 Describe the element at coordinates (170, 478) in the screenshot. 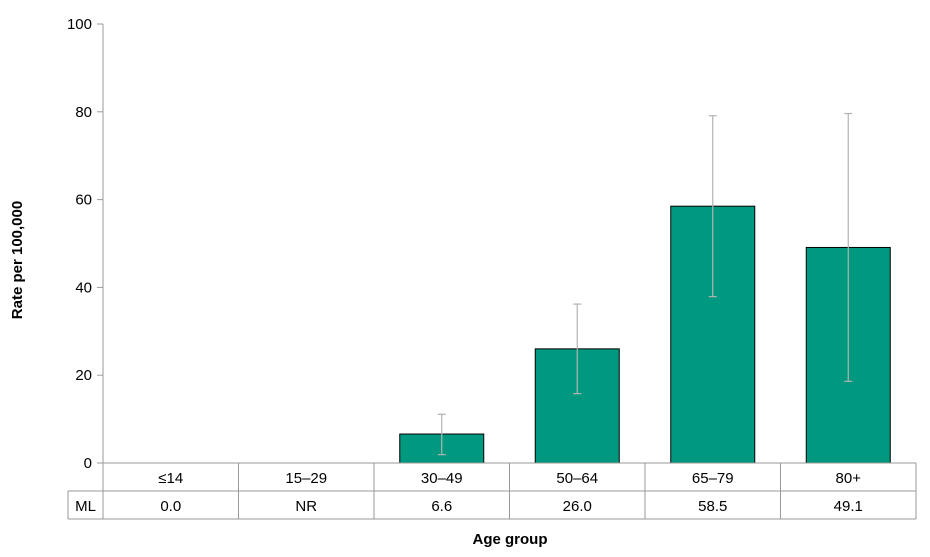

I see `x-tick-label: ≤14` at that location.